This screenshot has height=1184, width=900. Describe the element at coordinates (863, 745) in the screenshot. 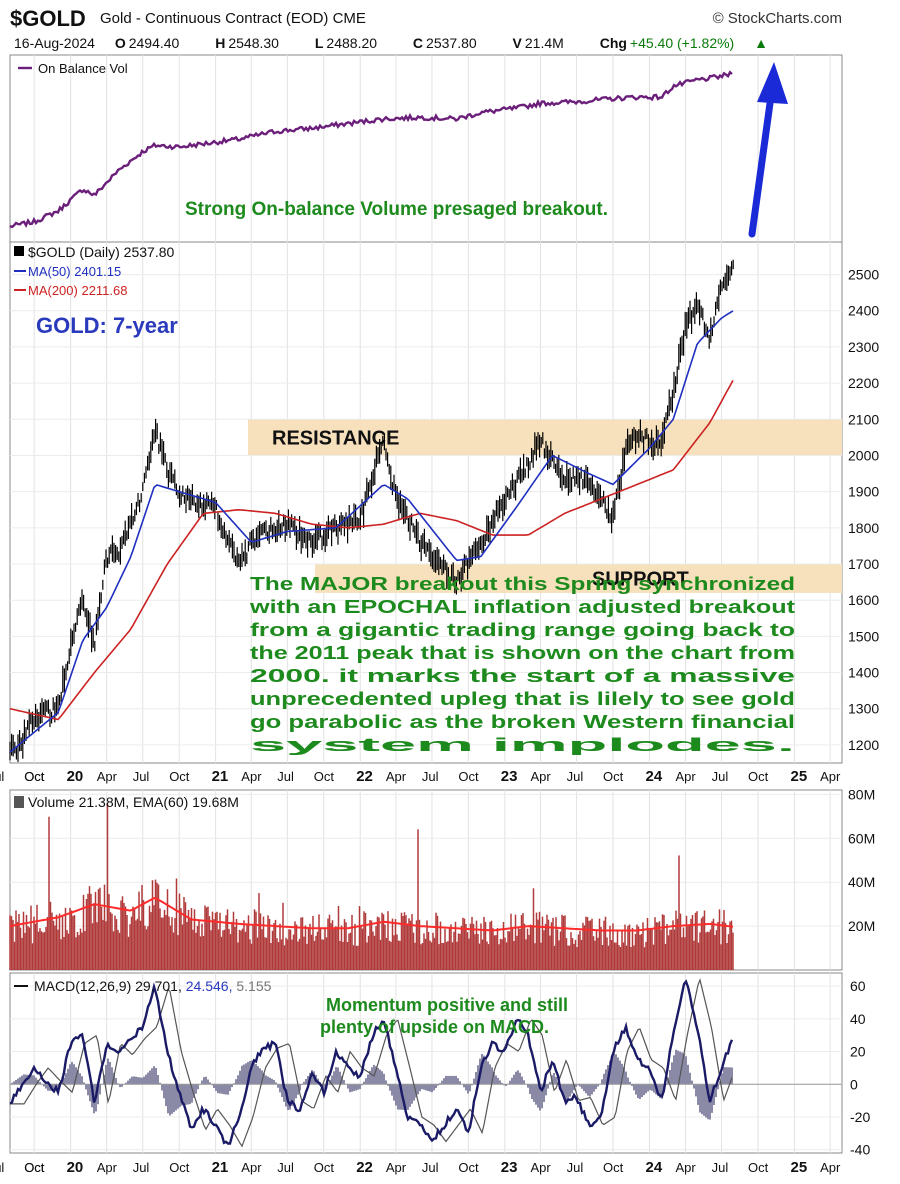

I see `price-tick-label: 1200` at that location.